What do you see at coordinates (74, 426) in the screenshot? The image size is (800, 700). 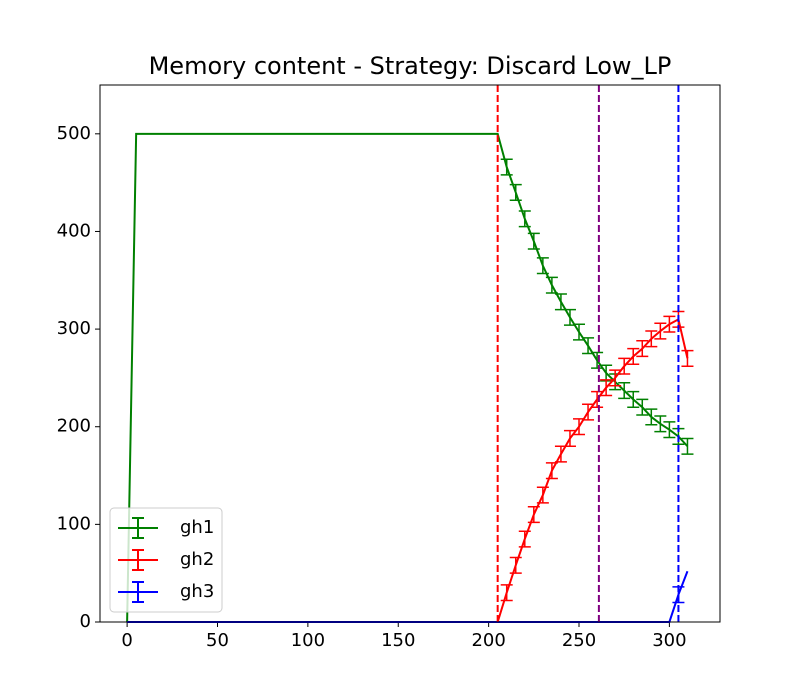 I see `y-tick-label: 200` at bounding box center [74, 426].